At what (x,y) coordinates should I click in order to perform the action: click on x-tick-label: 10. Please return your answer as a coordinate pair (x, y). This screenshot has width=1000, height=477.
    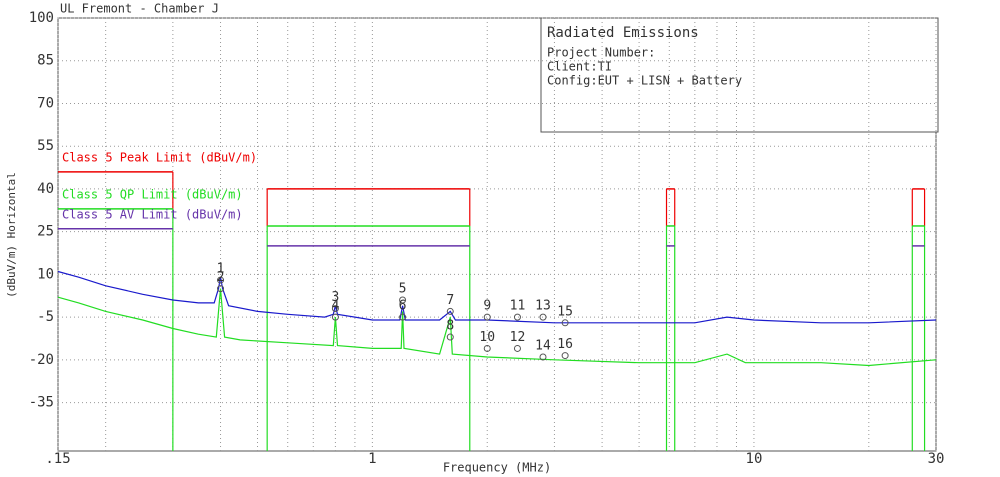
    Looking at the image, I should click on (754, 459).